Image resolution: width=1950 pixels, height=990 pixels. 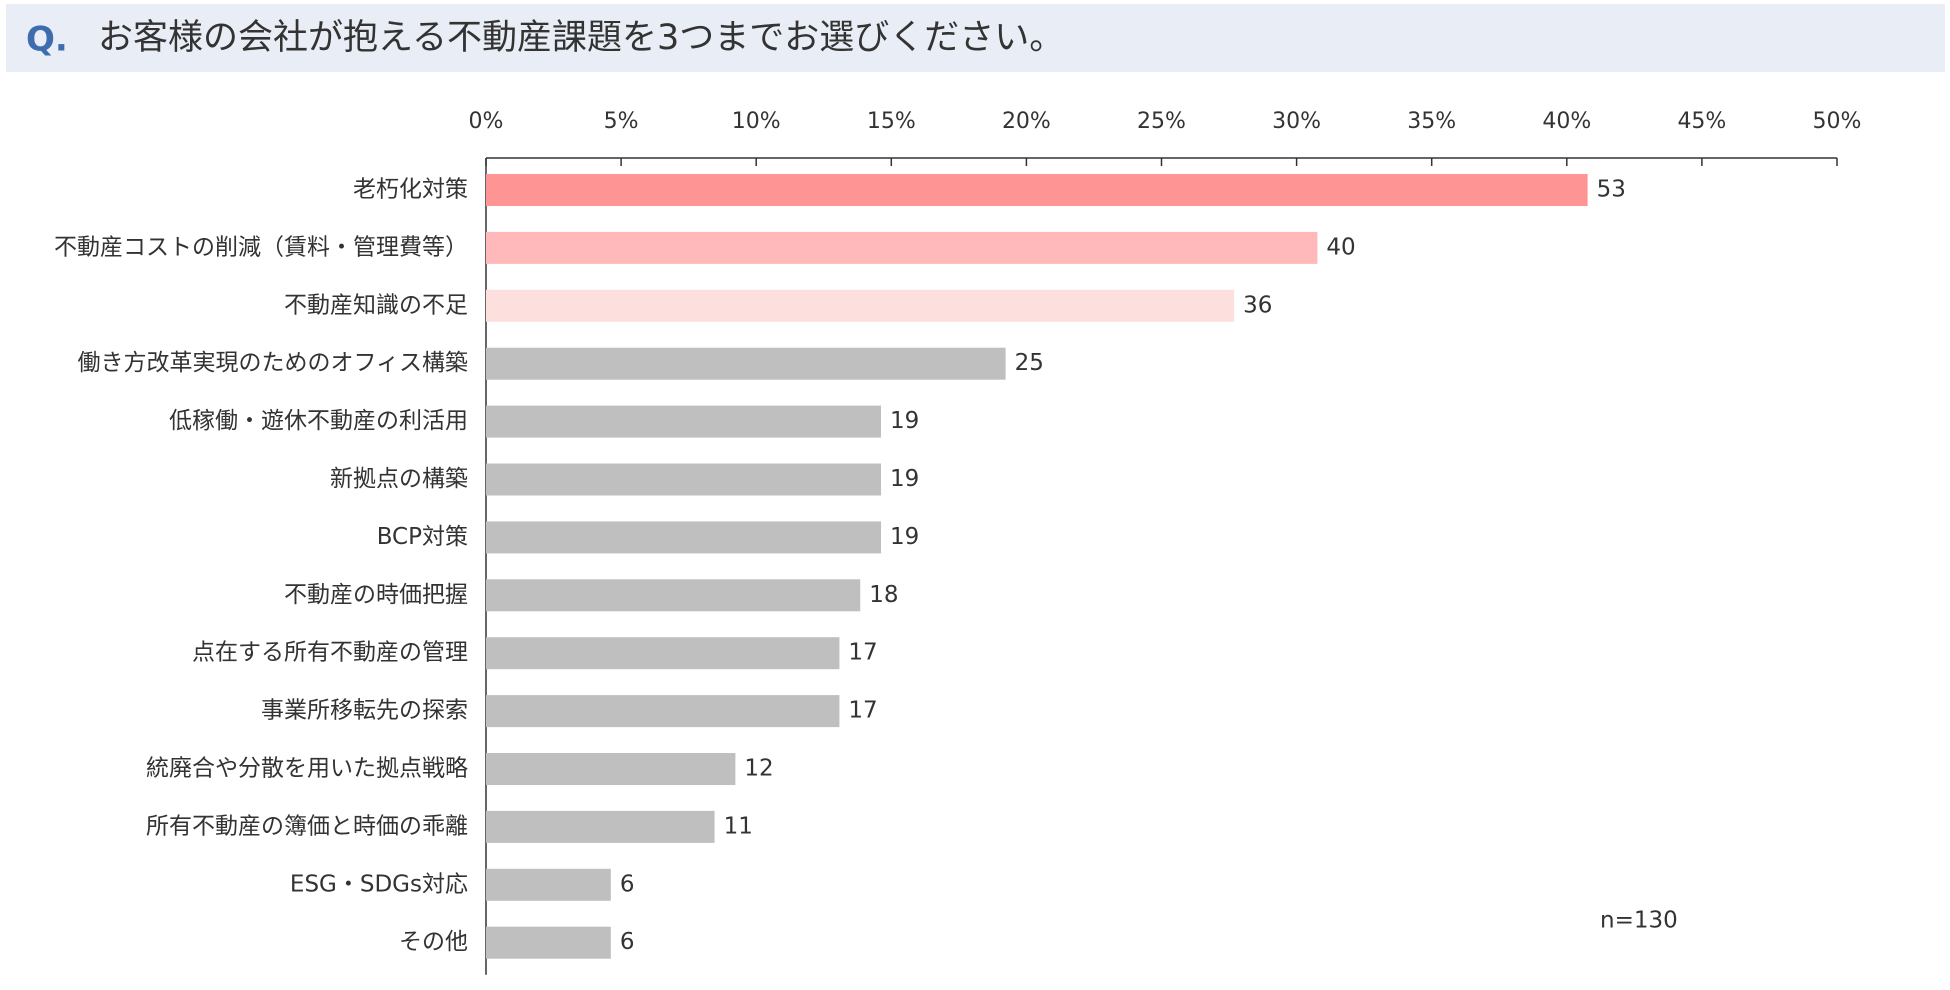 What do you see at coordinates (1340, 247) in the screenshot?
I see `value-label: 40` at bounding box center [1340, 247].